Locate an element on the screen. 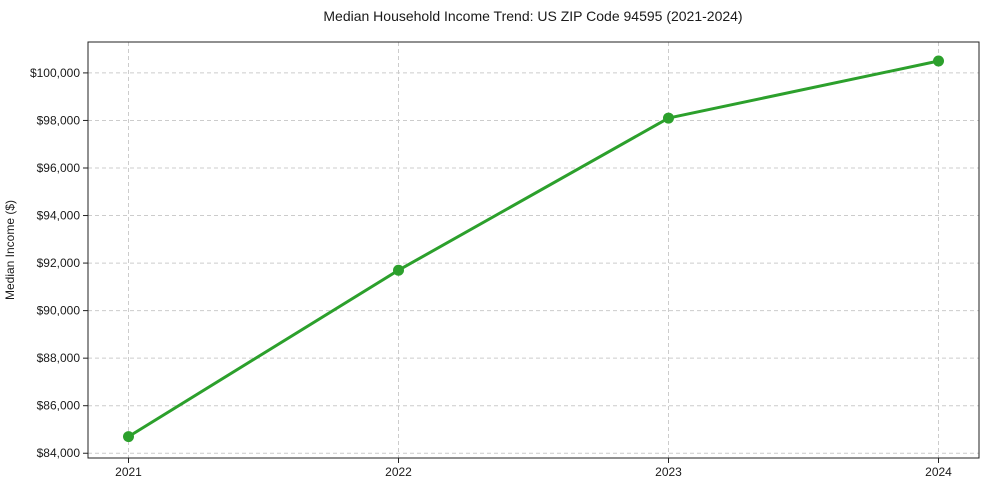 Image resolution: width=989 pixels, height=490 pixels. x-tick-label: 2022 is located at coordinates (398, 472).